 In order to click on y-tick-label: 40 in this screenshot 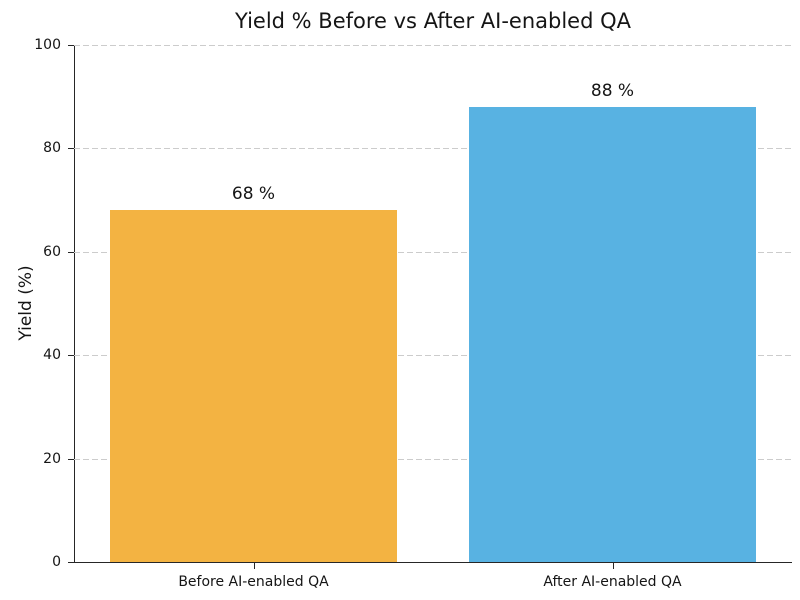, I will do `click(52, 355)`.